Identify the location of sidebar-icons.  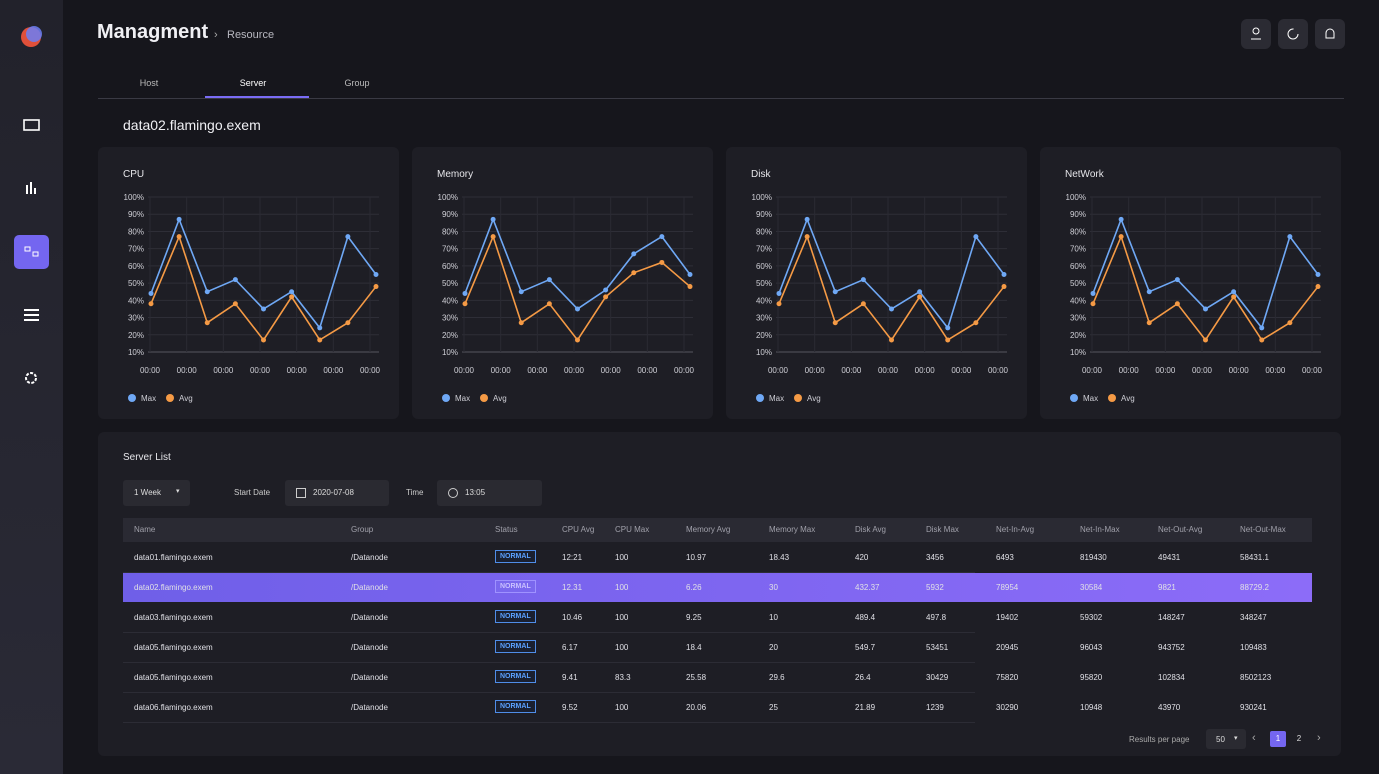
(31, 205).